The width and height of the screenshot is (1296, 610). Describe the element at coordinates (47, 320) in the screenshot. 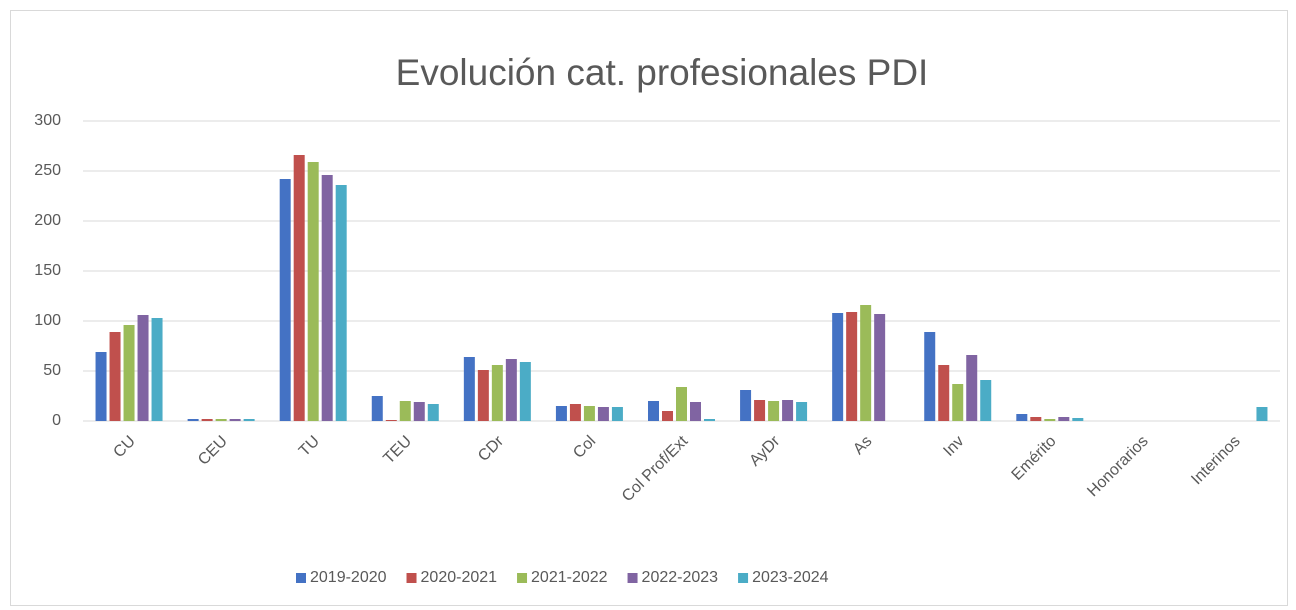

I see `y-tick-label: 100` at that location.